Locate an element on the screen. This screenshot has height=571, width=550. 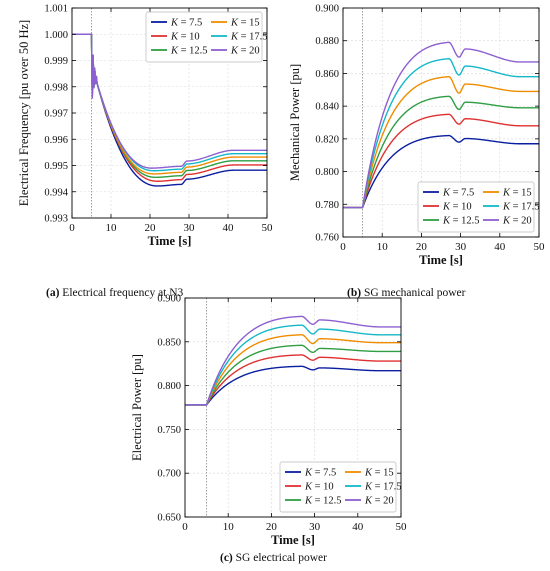
y-tick-label: 0.780 is located at coordinates (327, 205).